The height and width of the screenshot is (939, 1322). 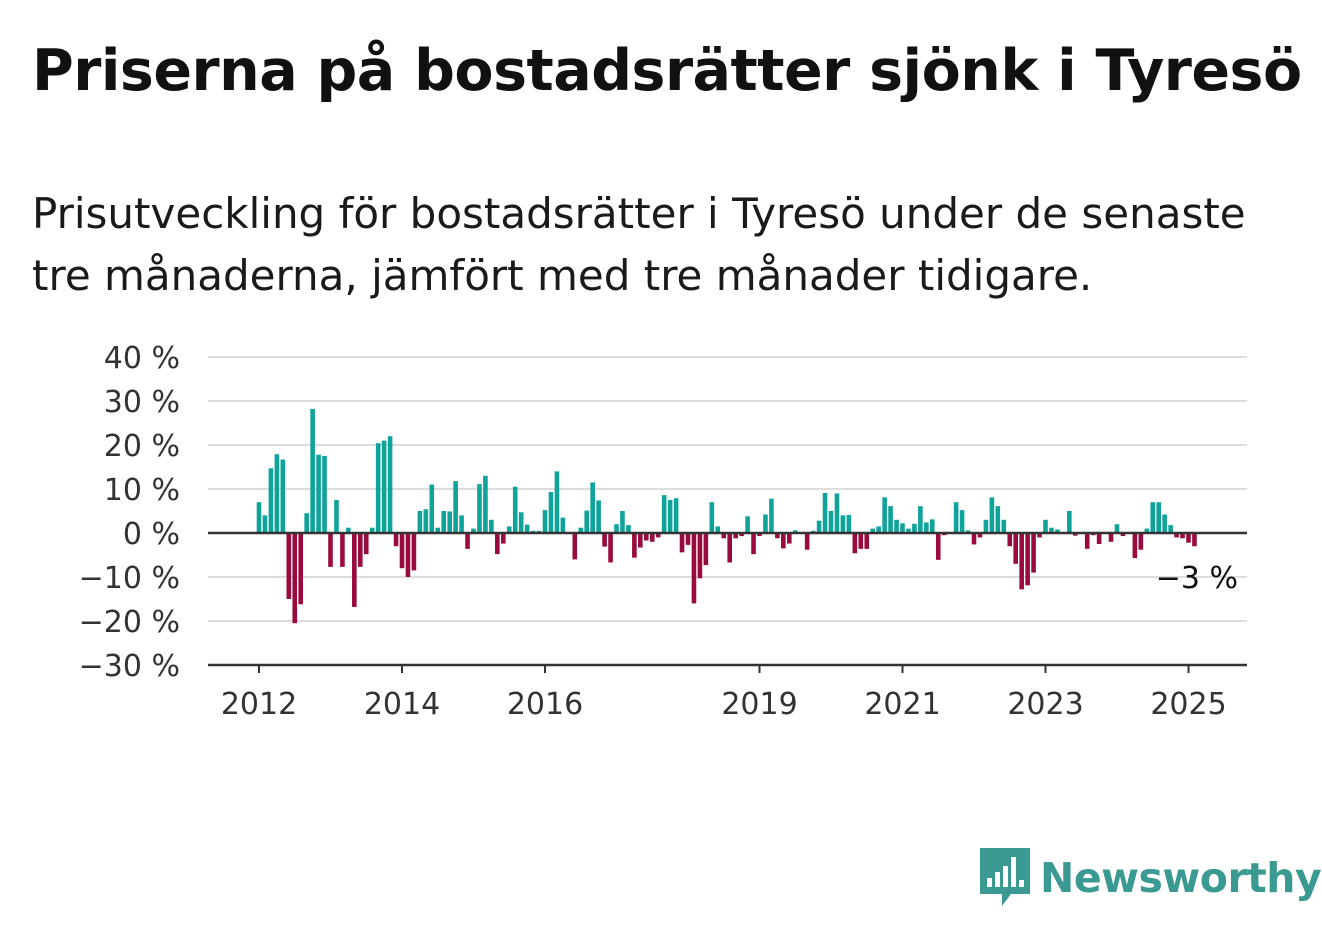 I want to click on last-value-label: −3 %, so click(x=1197, y=578).